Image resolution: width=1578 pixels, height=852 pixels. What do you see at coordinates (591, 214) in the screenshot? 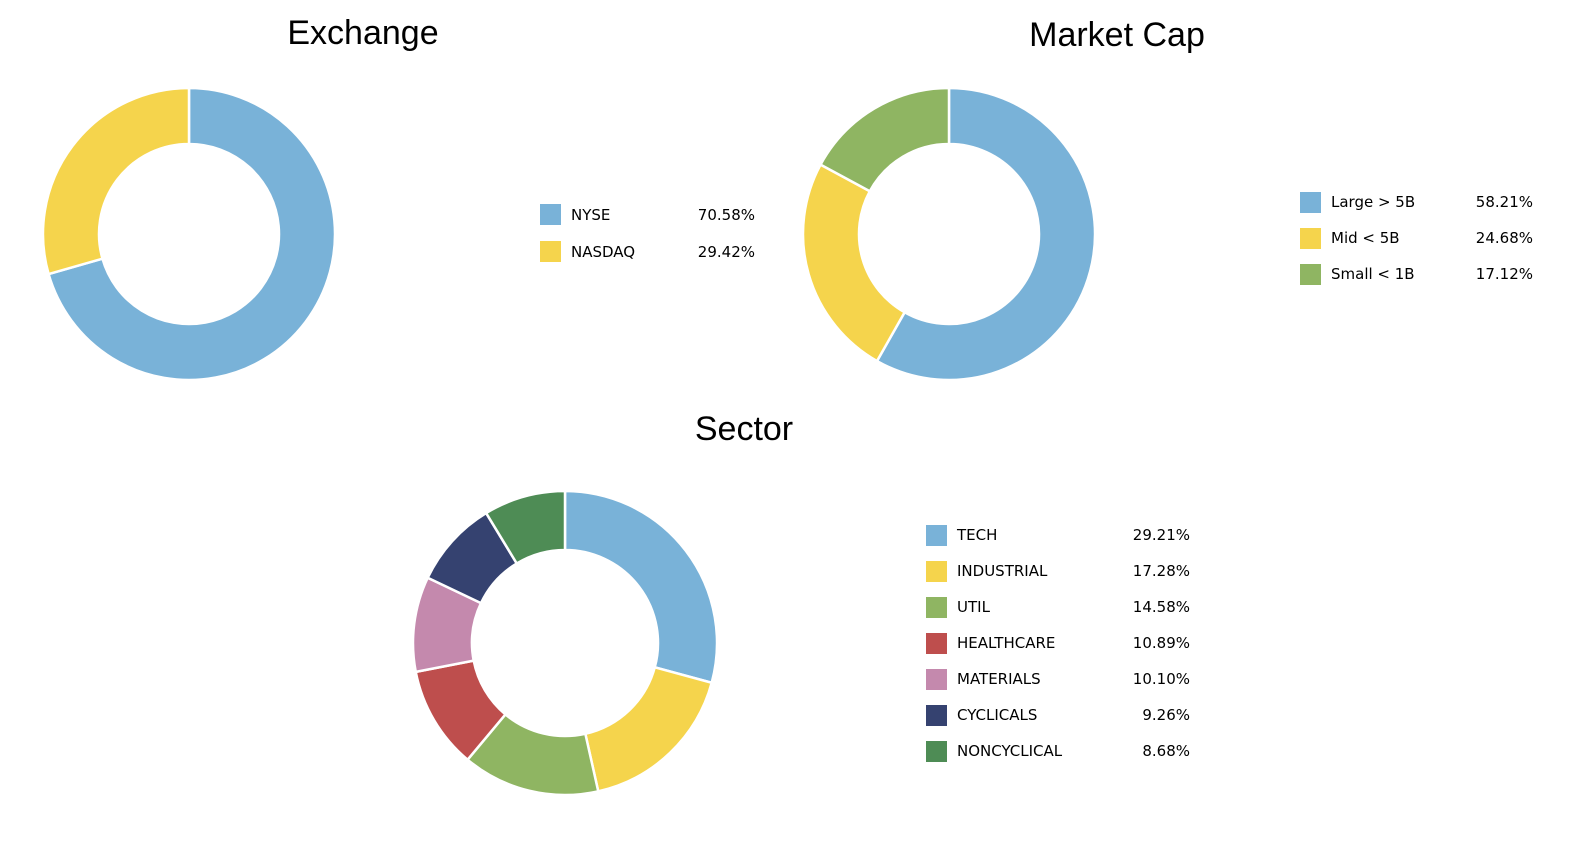
I see `legend-label: NYSE` at bounding box center [591, 214].